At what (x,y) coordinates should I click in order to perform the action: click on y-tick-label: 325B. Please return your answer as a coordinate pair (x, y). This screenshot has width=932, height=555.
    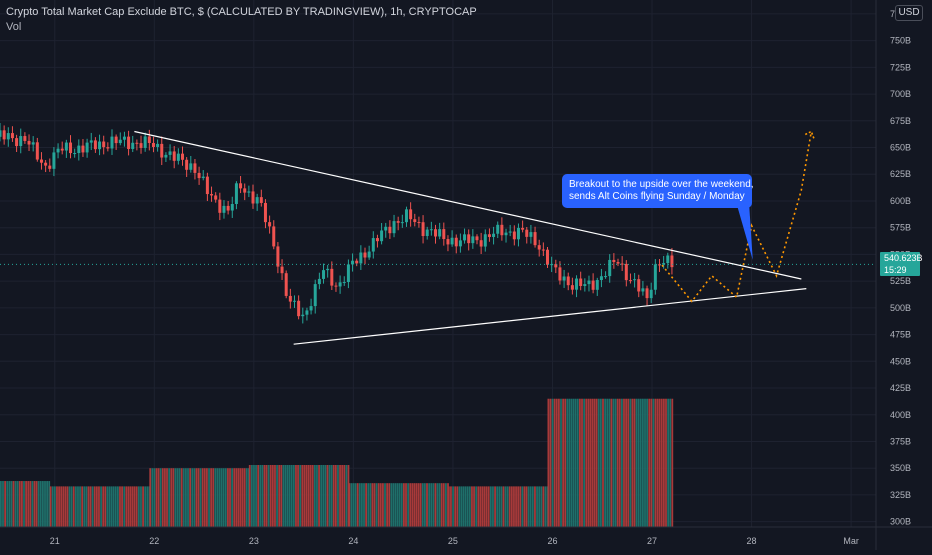
    Looking at the image, I should click on (900, 495).